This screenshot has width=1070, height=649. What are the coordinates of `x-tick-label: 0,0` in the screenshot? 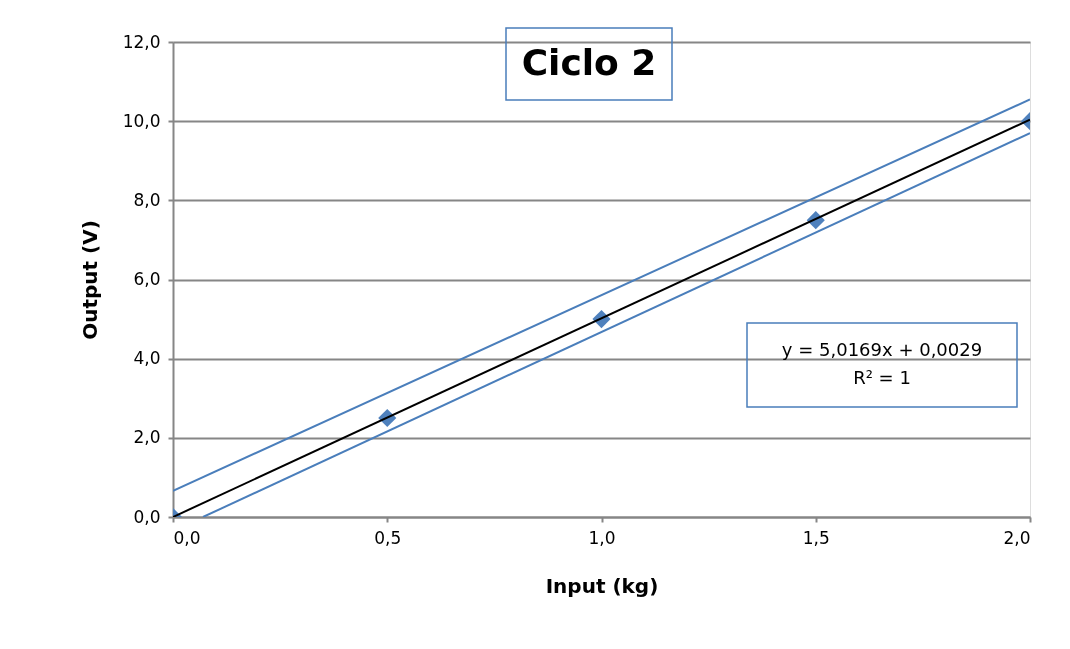 It's located at (187, 537).